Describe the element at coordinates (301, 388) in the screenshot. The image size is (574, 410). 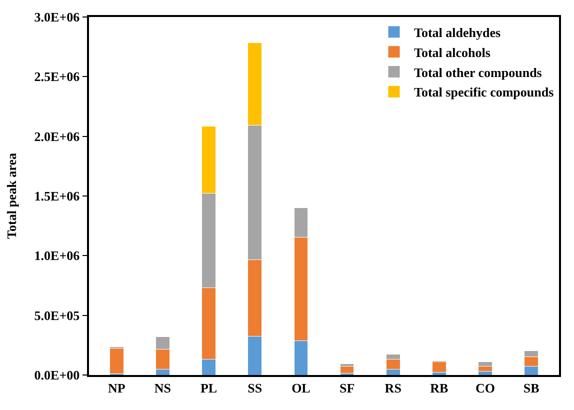
I see `x-tick-label: OL` at that location.